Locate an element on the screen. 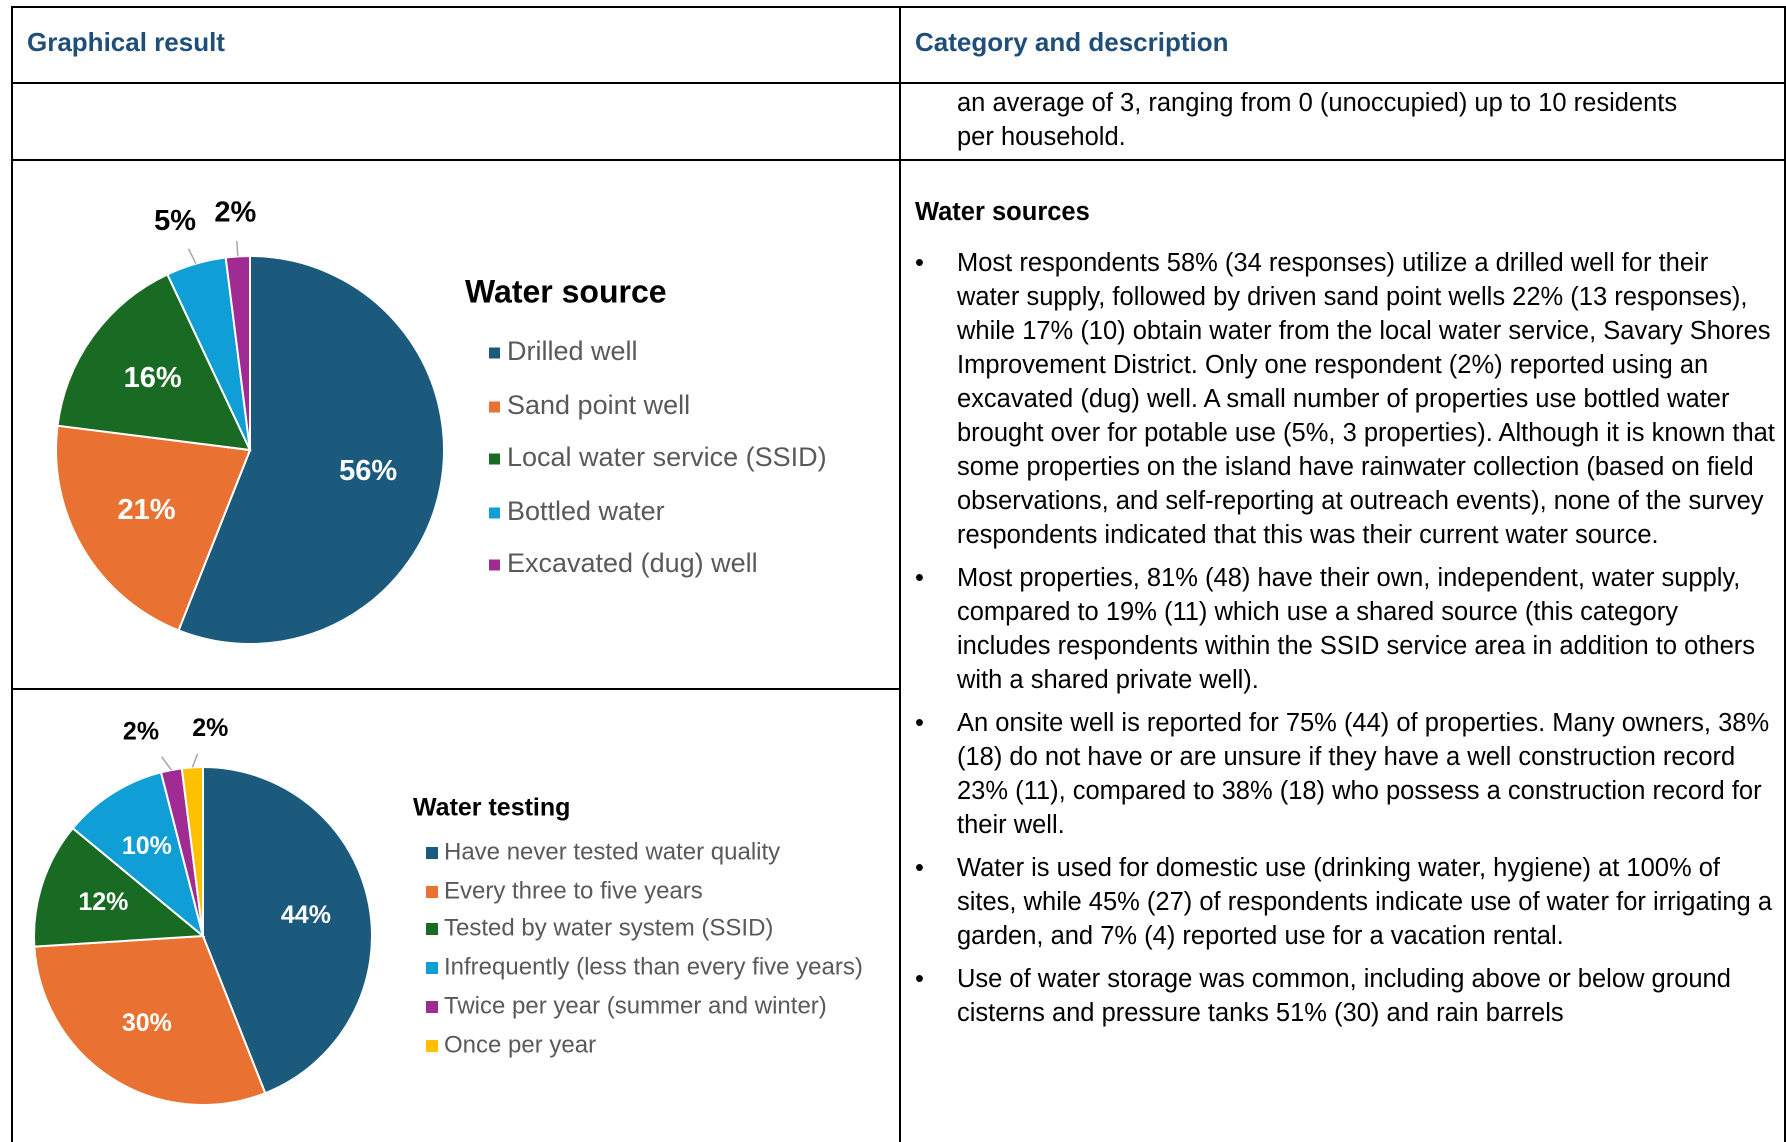 The image size is (1786, 1142). data-label: 56% is located at coordinates (368, 471).